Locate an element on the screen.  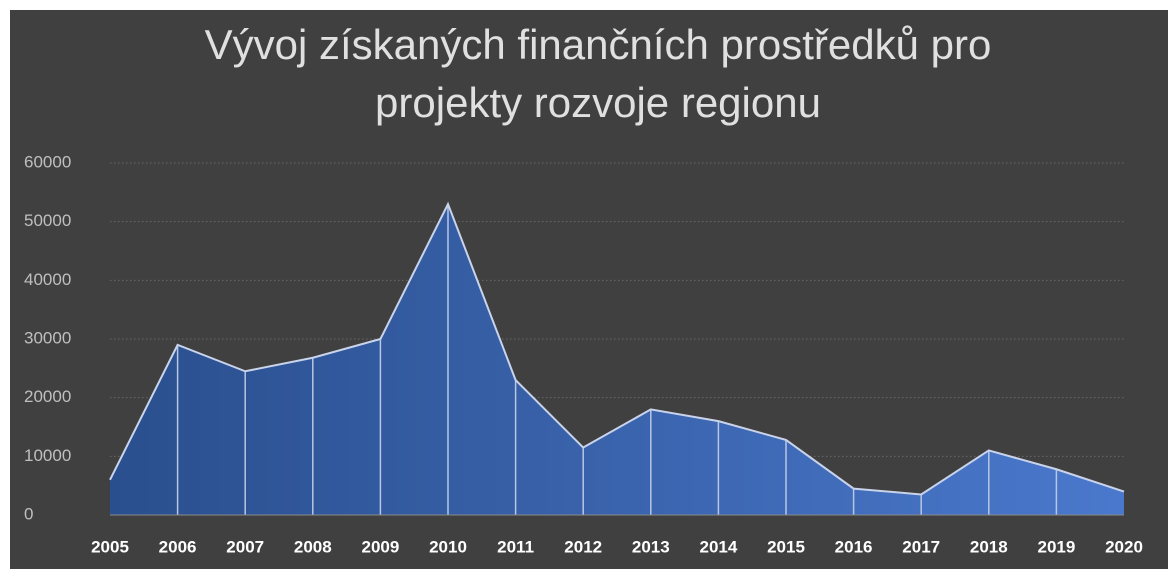
x-tick-label: 2008 is located at coordinates (313, 546).